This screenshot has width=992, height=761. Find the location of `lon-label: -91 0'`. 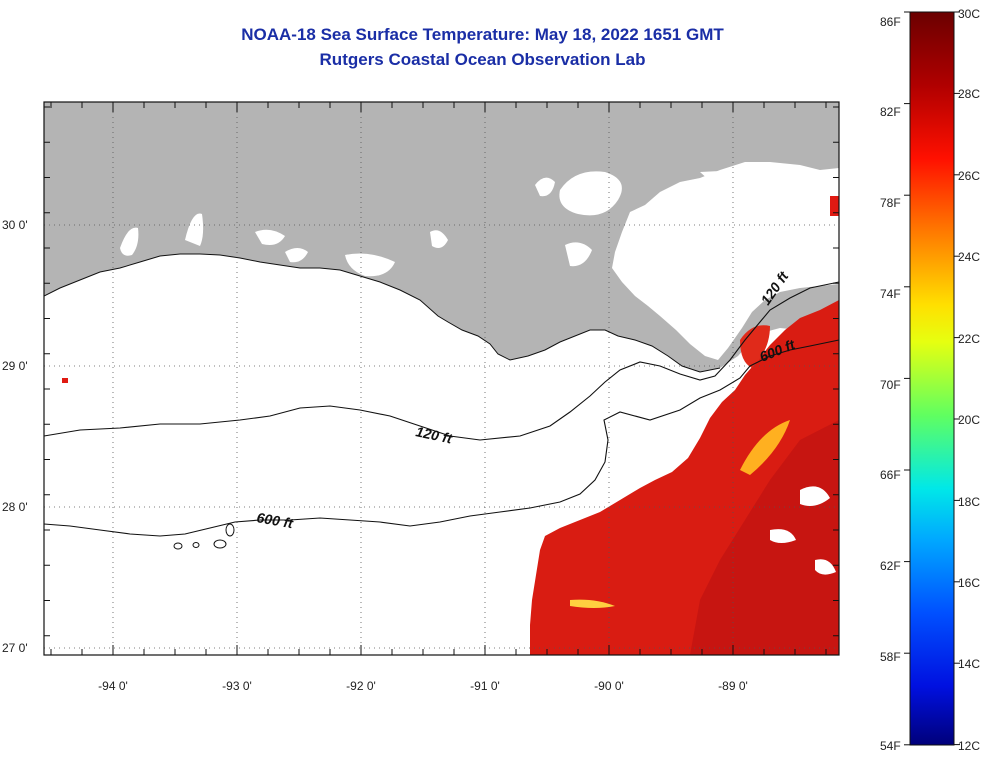

lon-label: -91 0' is located at coordinates (485, 686).